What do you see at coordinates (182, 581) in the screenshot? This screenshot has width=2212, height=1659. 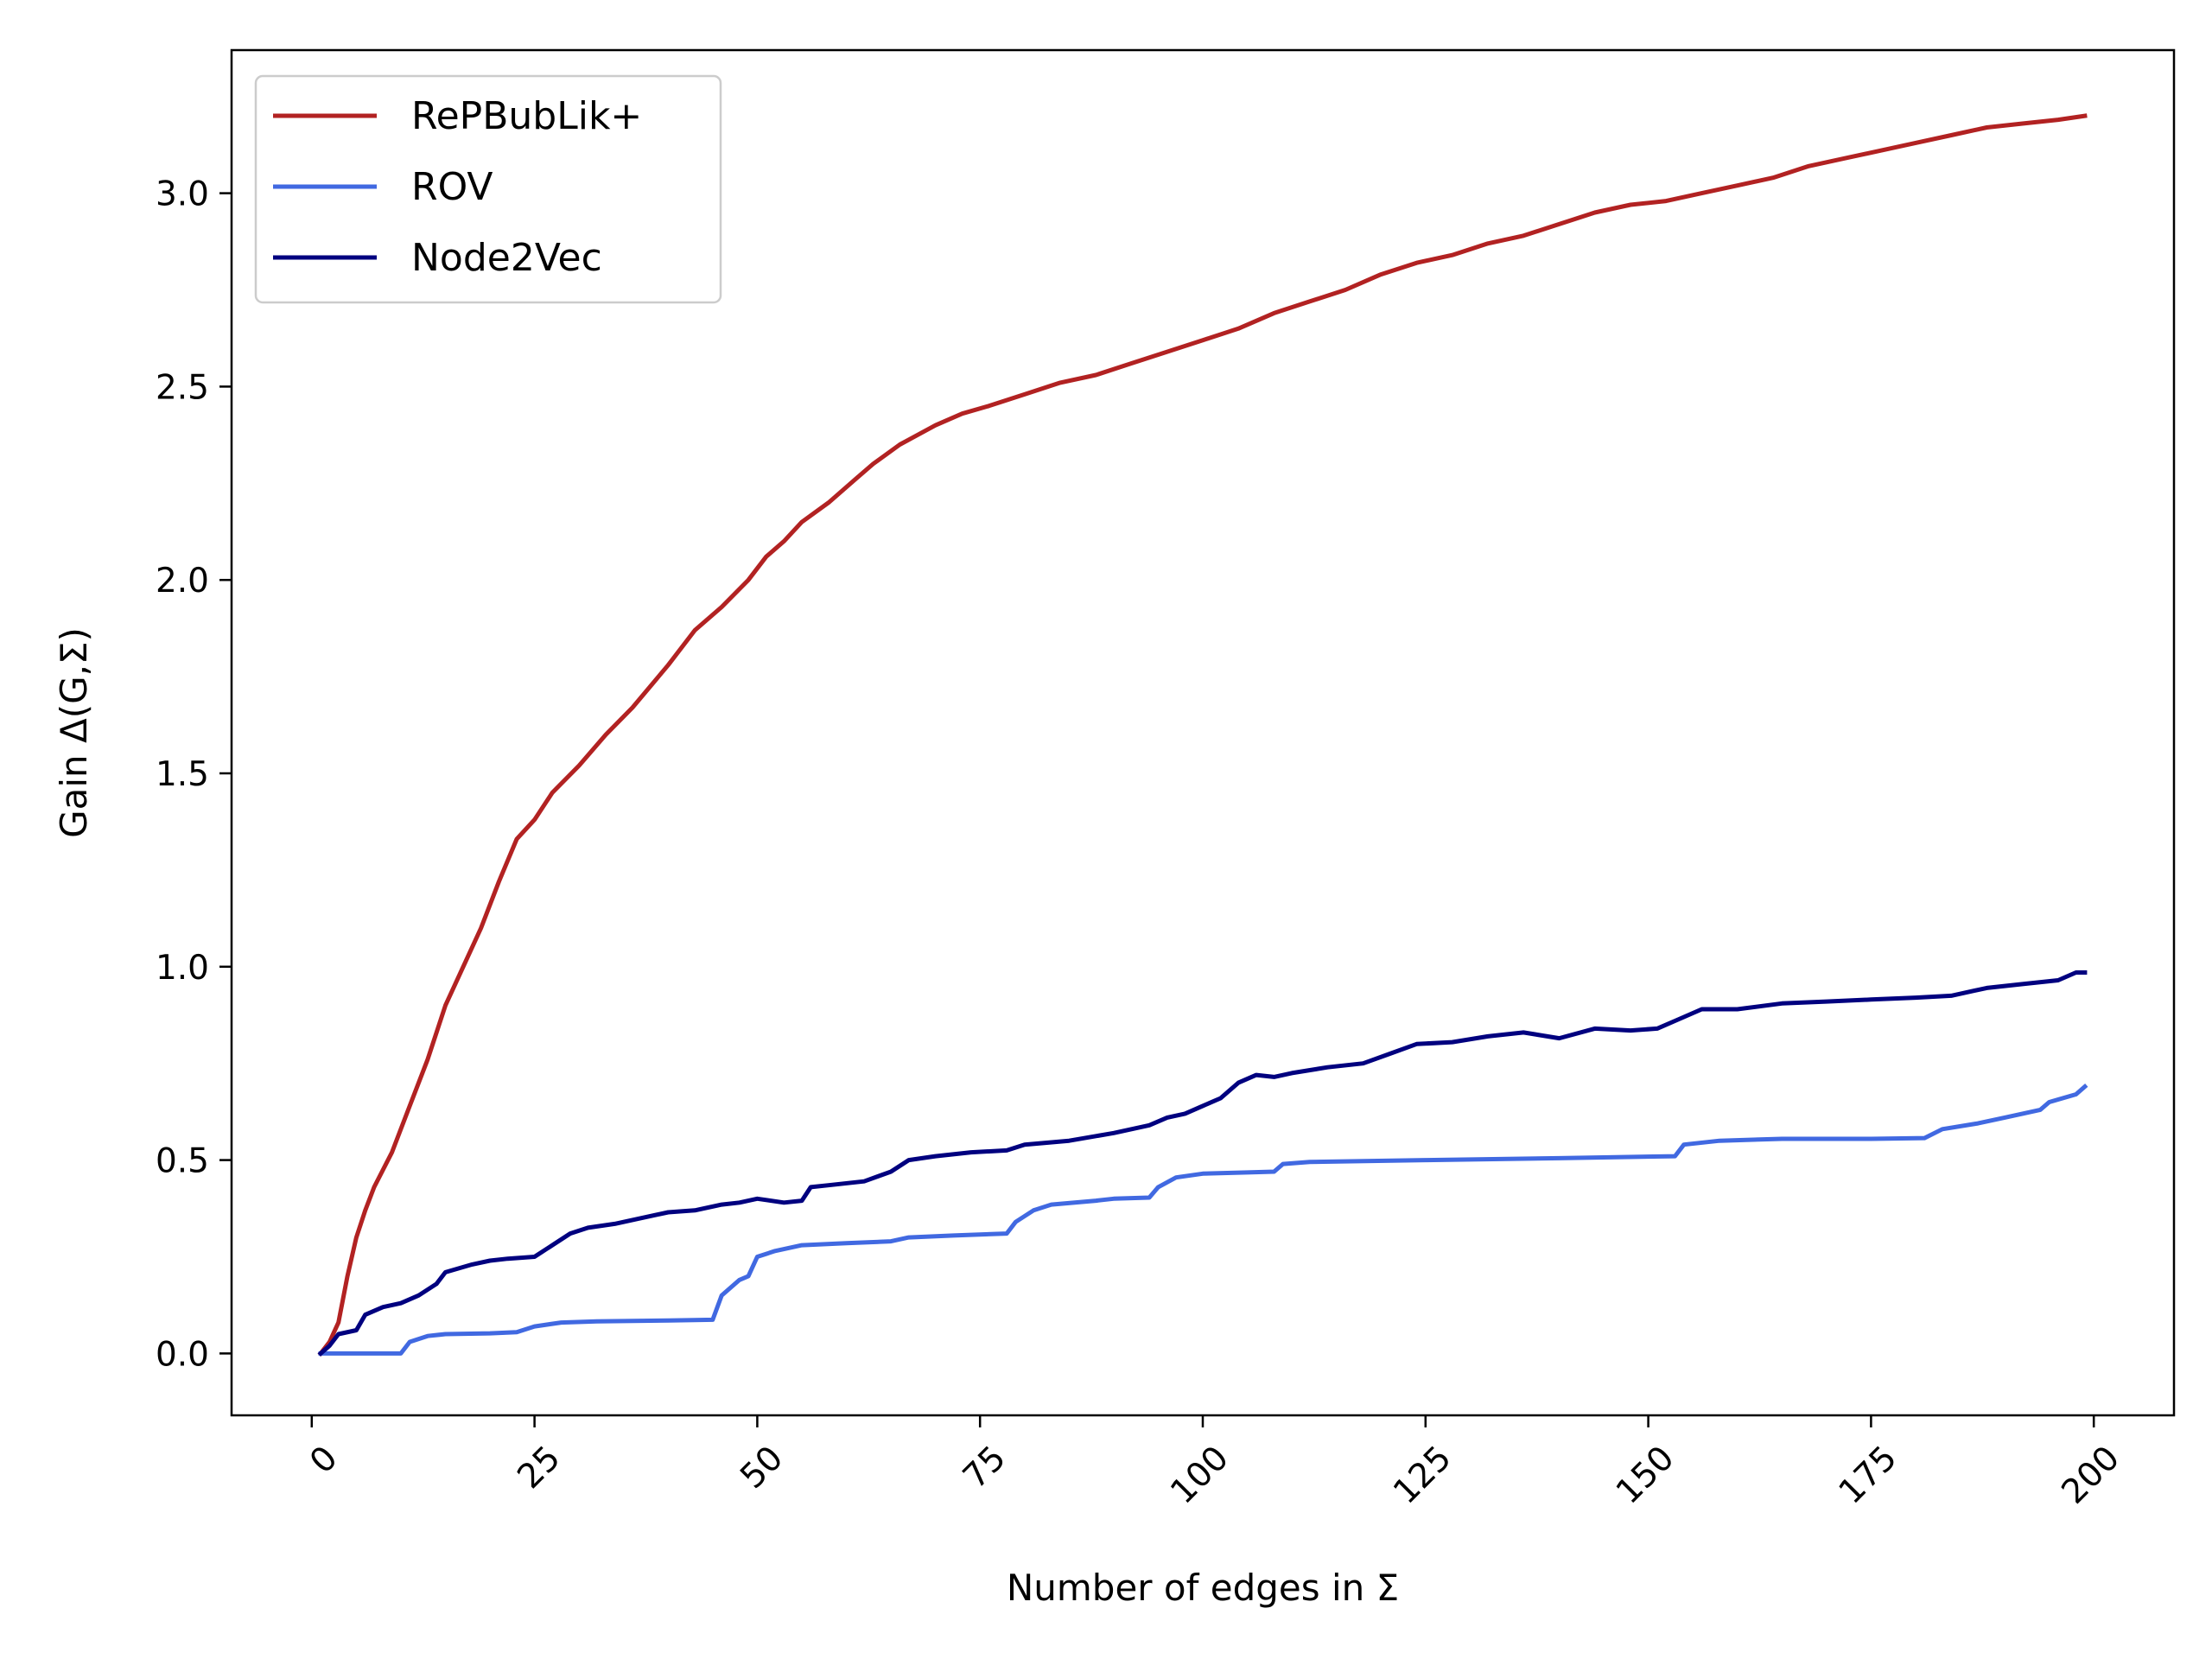 I see `y-tick-label: 2.0` at bounding box center [182, 581].